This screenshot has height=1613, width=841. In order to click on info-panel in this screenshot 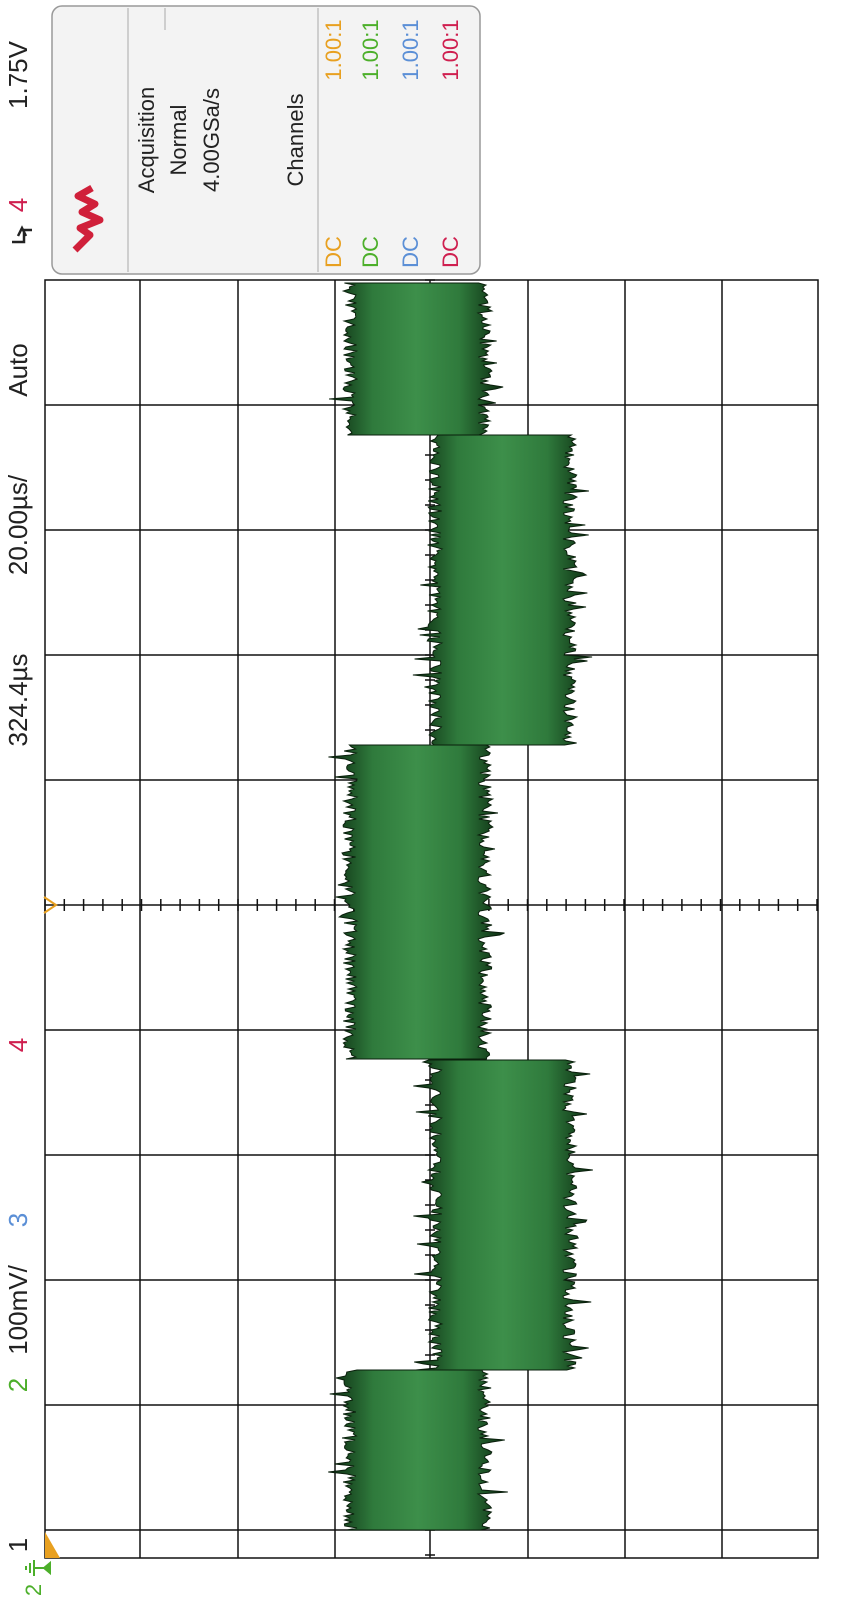, I will do `click(266, 140)`.